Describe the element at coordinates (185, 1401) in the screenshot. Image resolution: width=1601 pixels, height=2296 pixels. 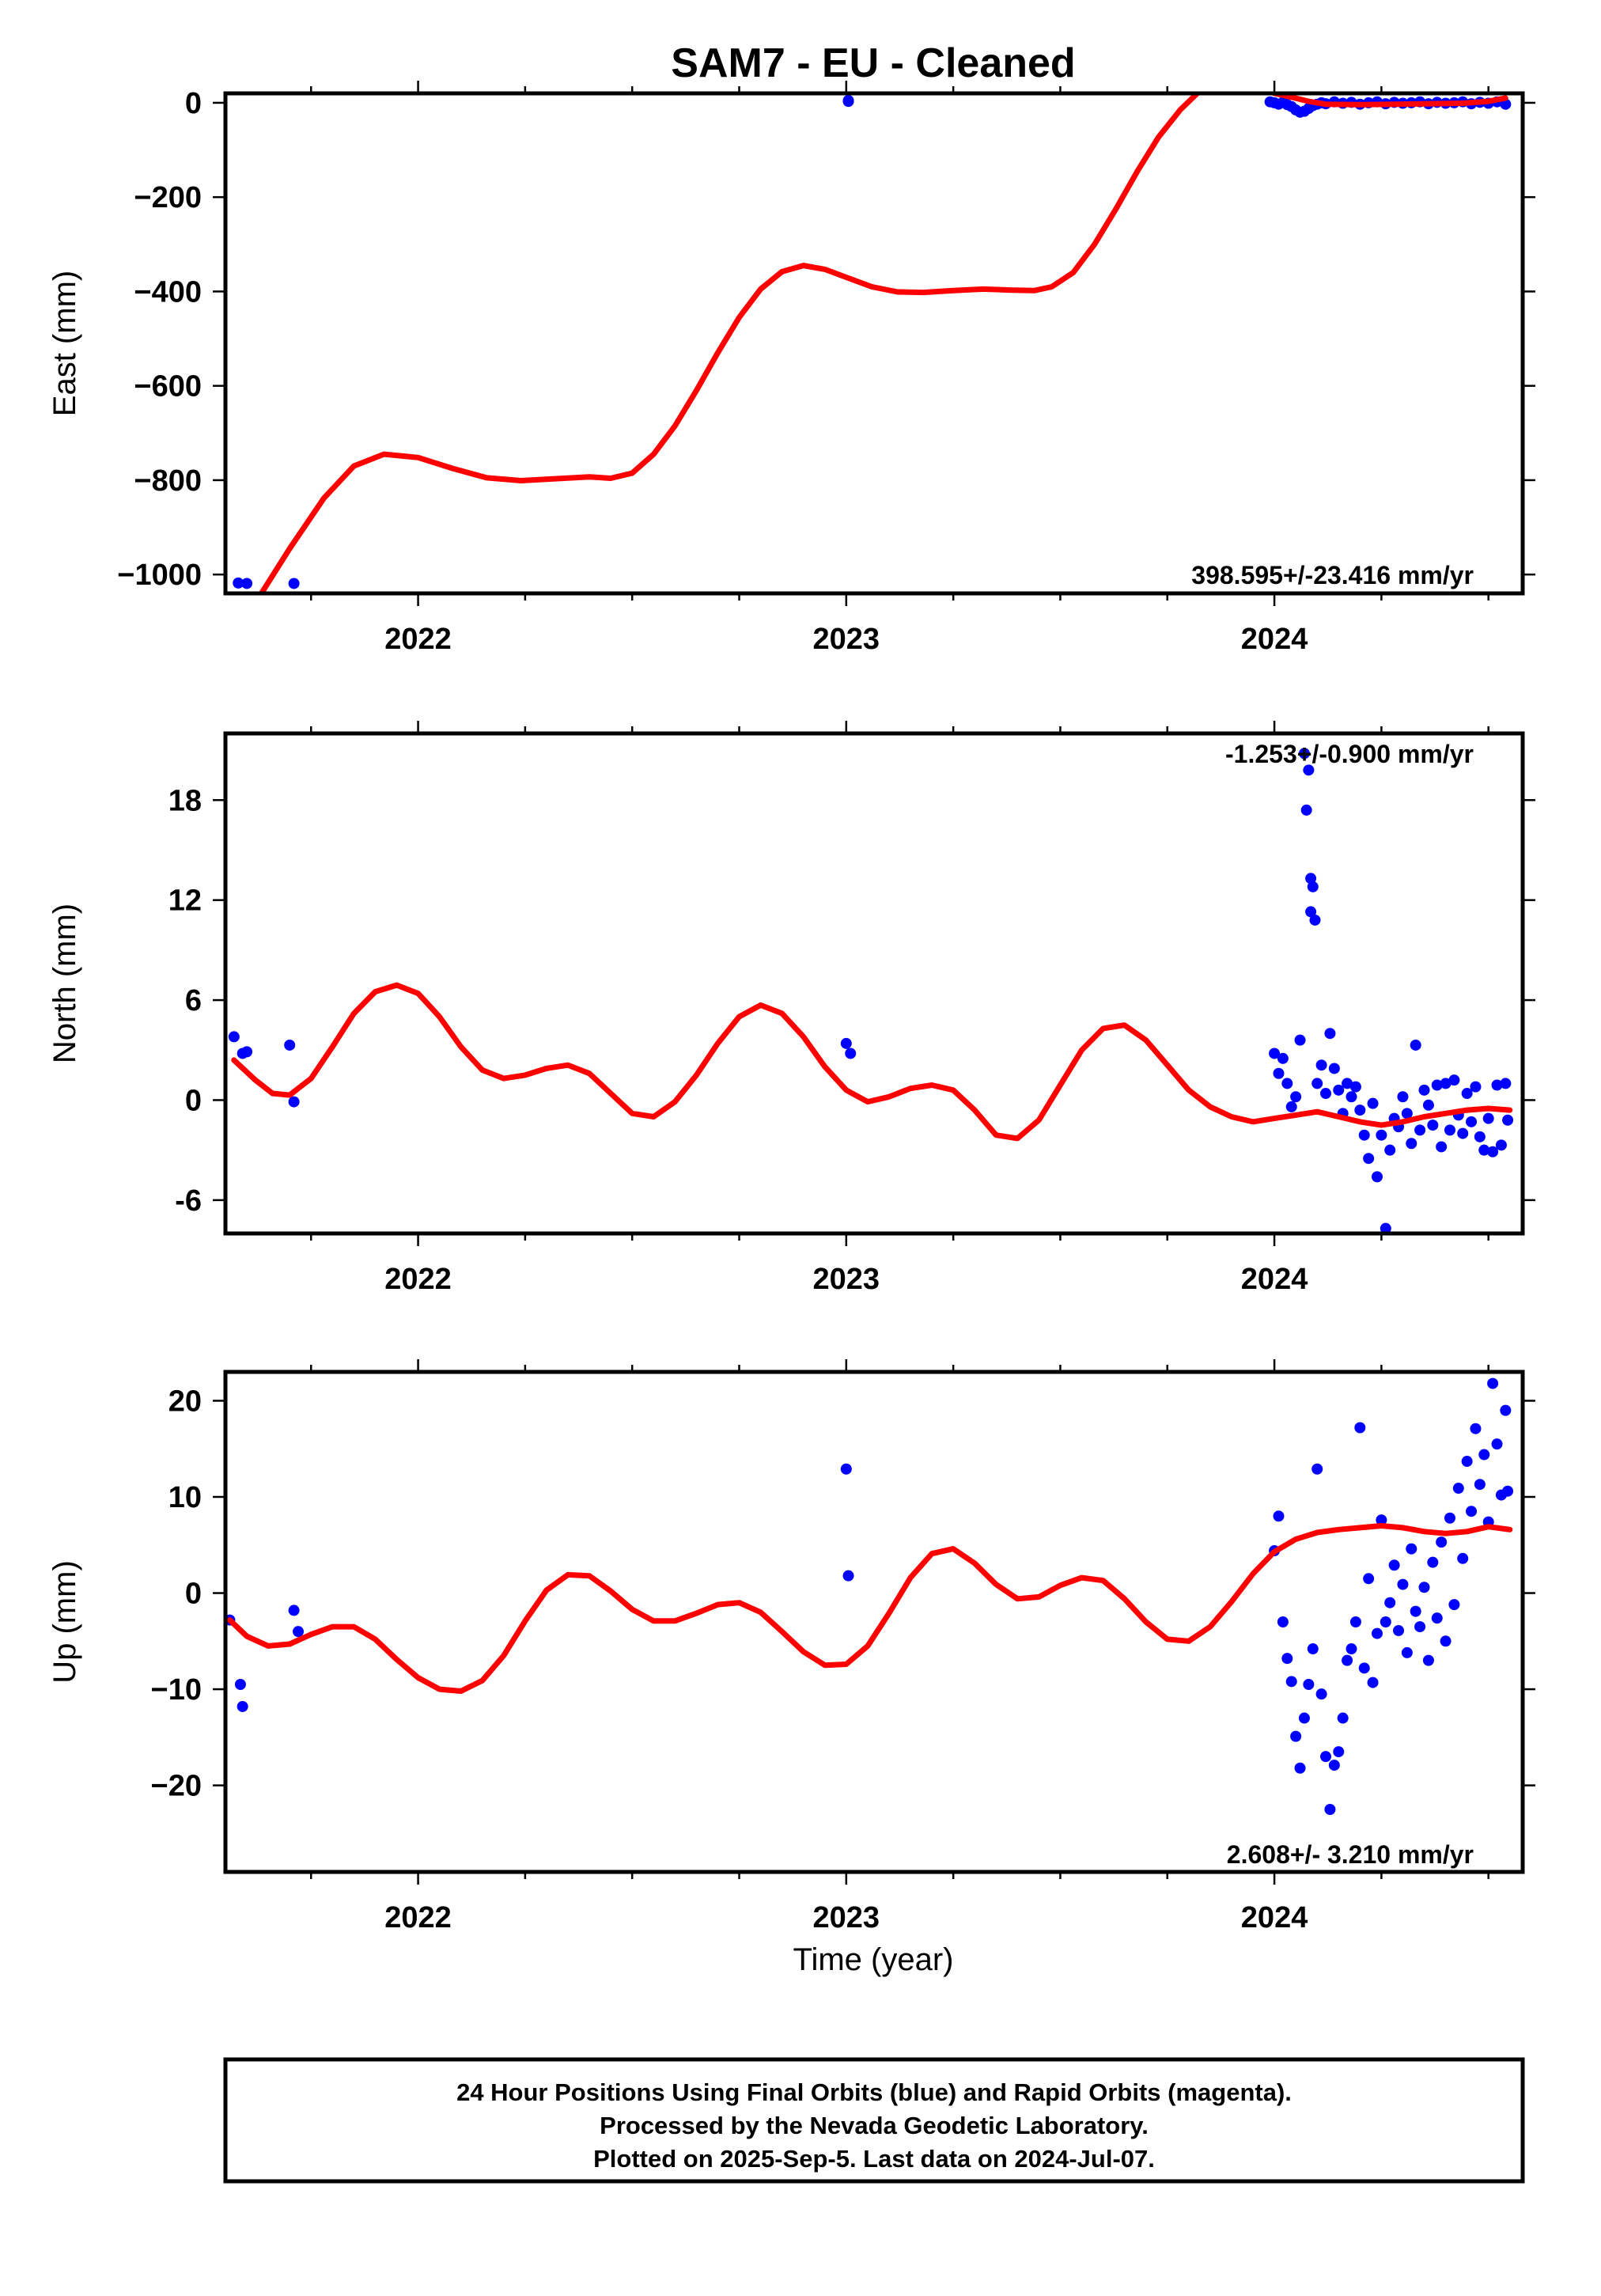
I see `up-y-tick-label: 20` at that location.